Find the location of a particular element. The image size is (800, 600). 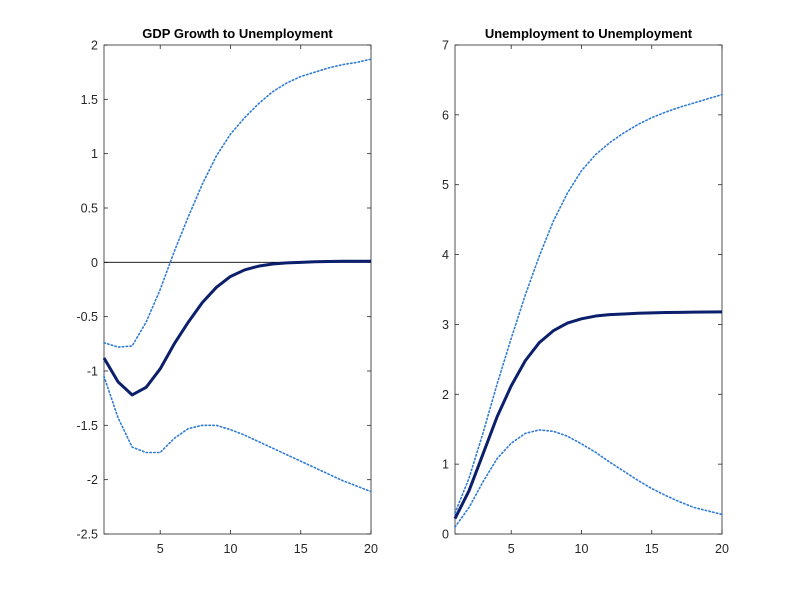

y-tick-label: -2 is located at coordinates (92, 480).